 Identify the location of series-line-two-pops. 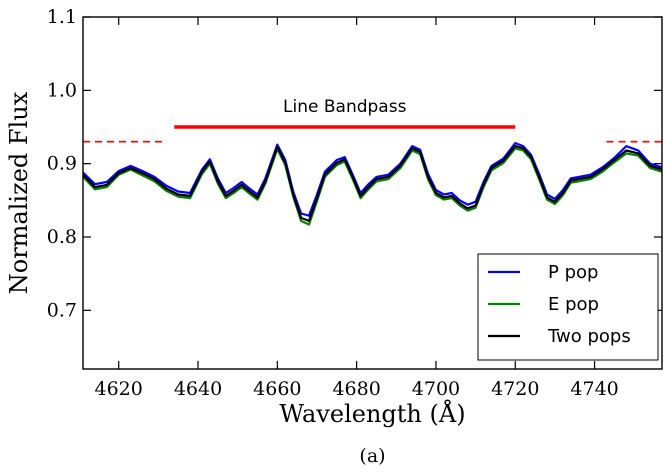
(372, 183).